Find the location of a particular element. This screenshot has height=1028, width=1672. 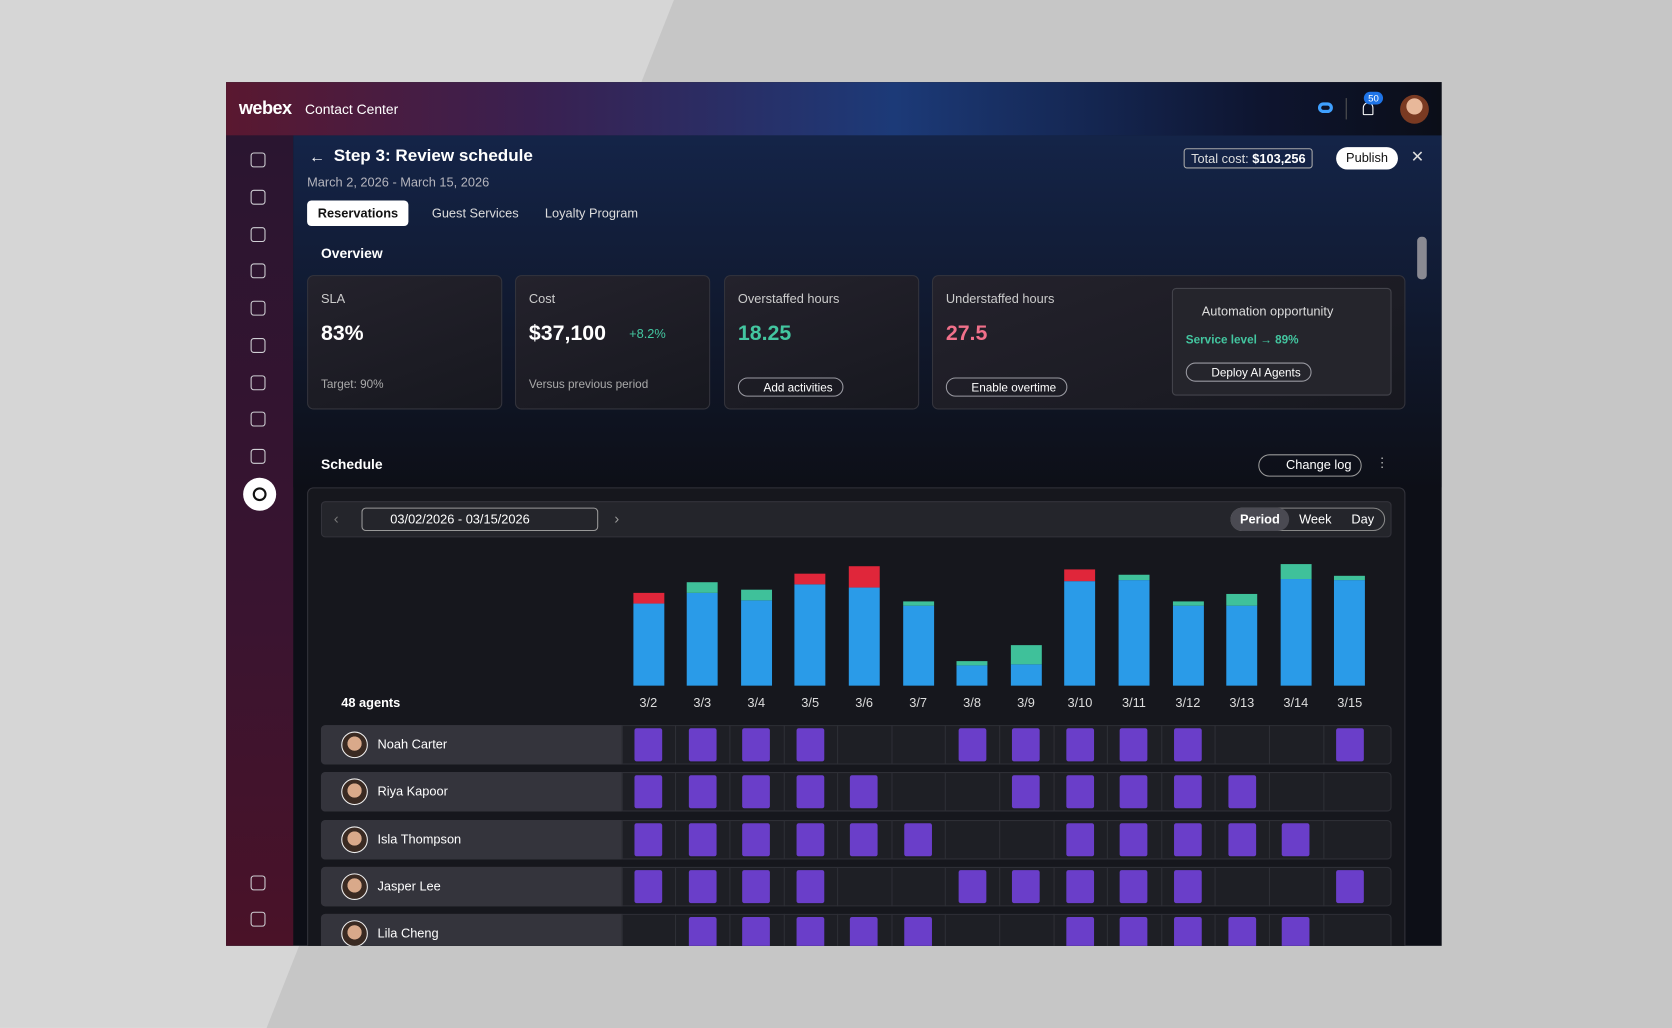

next-button: › is located at coordinates (617, 518).